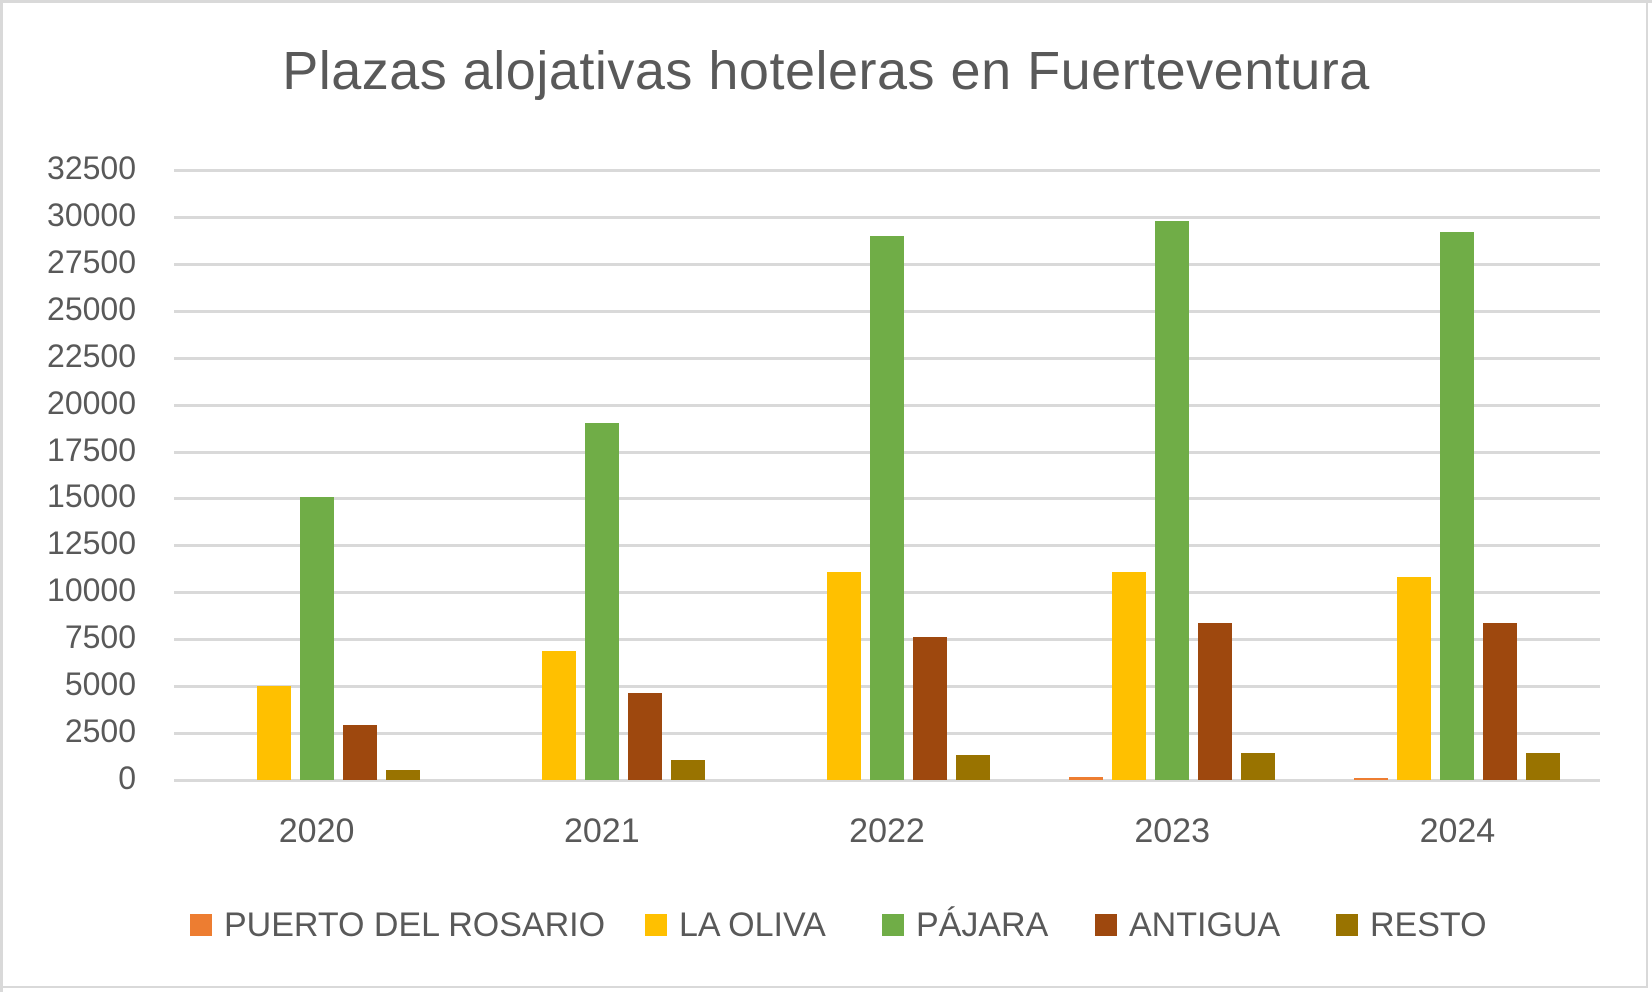 The image size is (1652, 992). I want to click on y-tick-label: 27500, so click(91, 261).